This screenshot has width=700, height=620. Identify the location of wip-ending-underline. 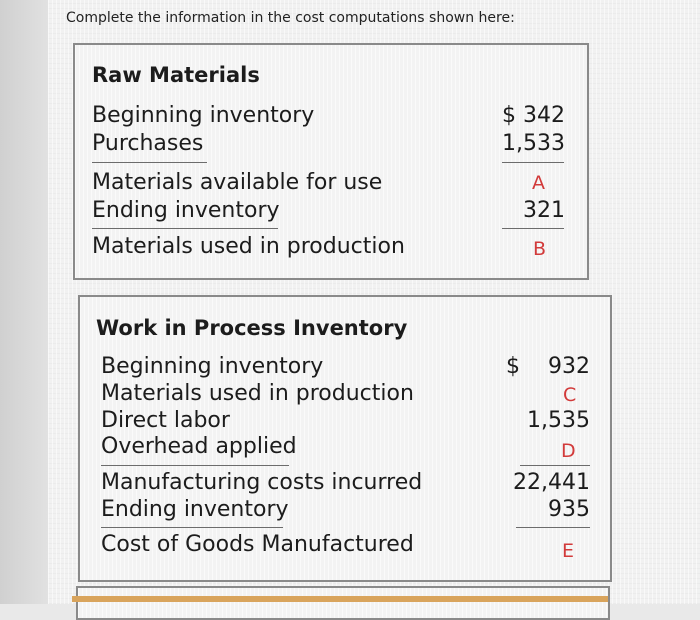
(192, 527).